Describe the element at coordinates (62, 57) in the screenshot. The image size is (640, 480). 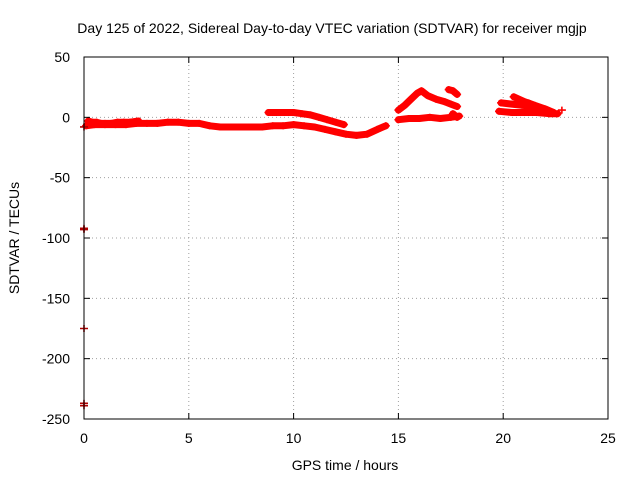
I see `y-tick-label: 50` at that location.